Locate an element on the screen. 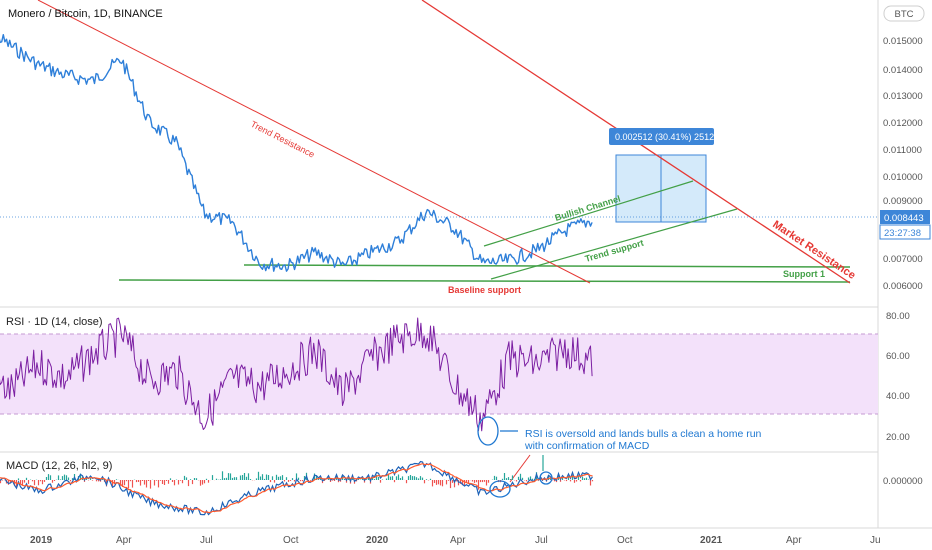 The width and height of the screenshot is (932, 550). rsi-oversold-circle is located at coordinates (488, 431).